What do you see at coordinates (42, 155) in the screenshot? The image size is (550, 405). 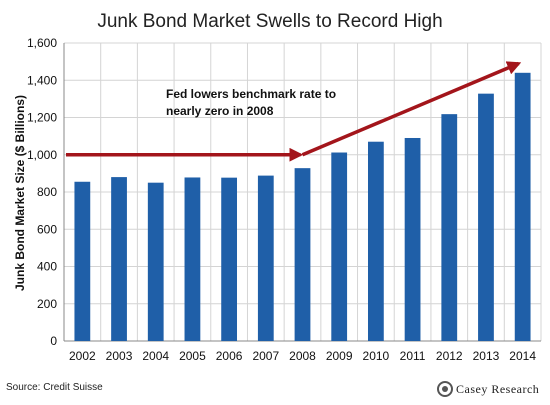 I see `y-tick-label: 1,000` at bounding box center [42, 155].